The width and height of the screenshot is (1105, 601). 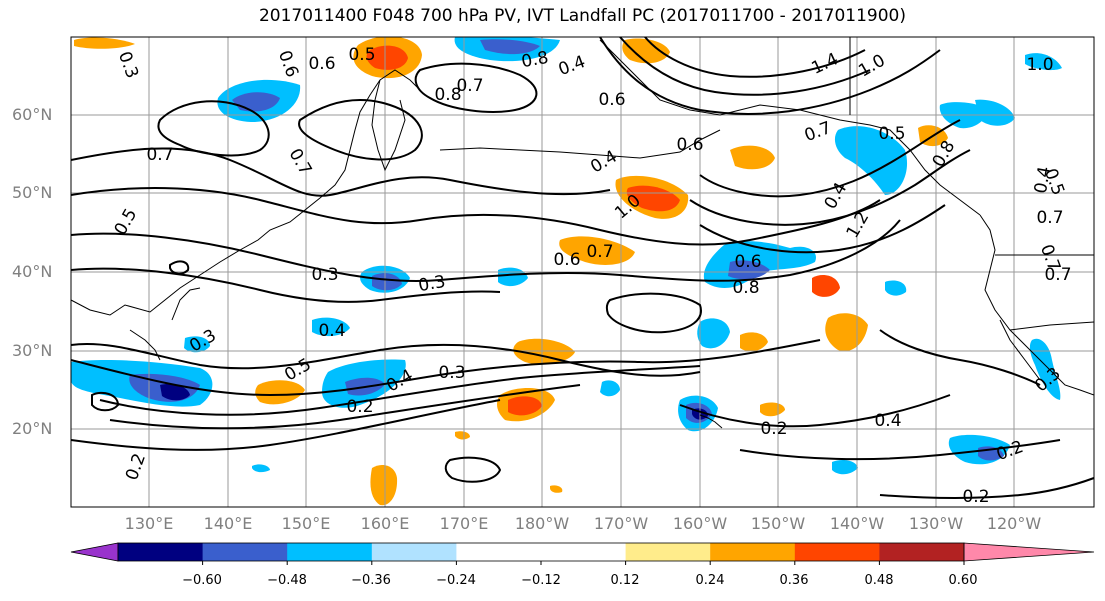 What do you see at coordinates (464, 523) in the screenshot?
I see `lon-label: 170°E` at bounding box center [464, 523].